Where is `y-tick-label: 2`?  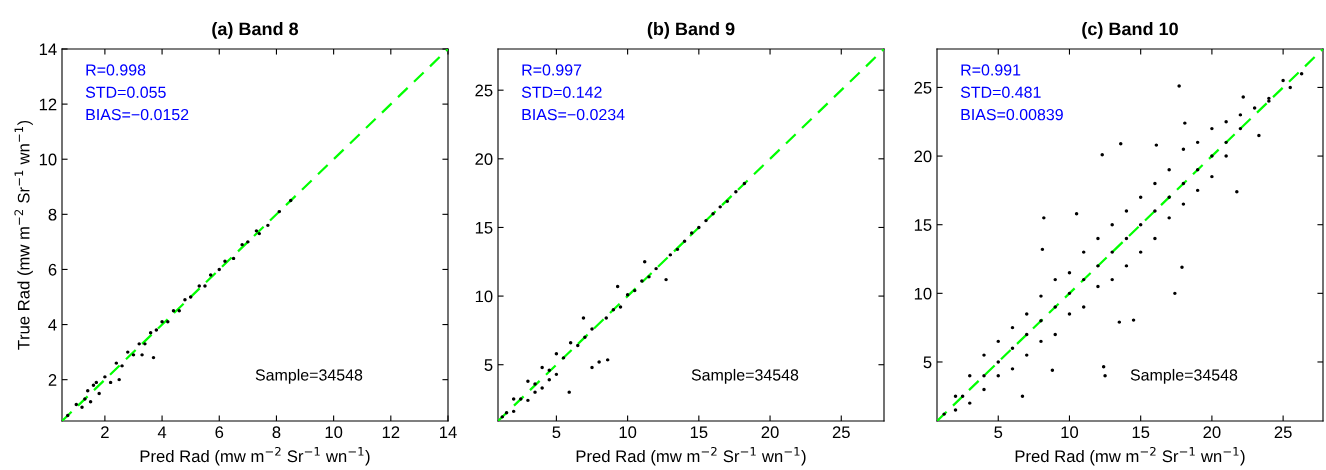
y-tick-label: 2 is located at coordinates (52, 380).